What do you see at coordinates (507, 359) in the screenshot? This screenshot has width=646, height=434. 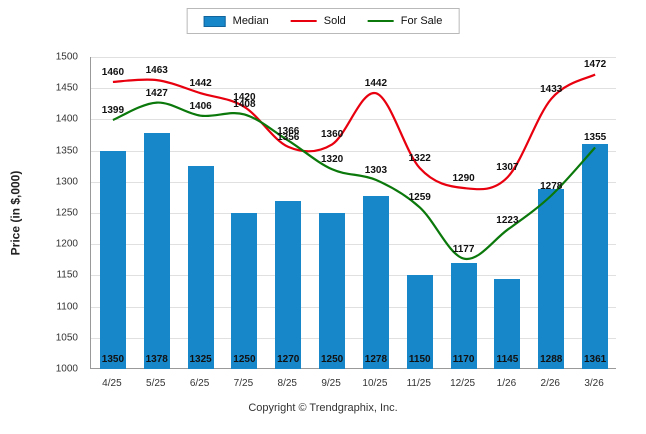 I see `bar-value-label: 1145` at bounding box center [507, 359].